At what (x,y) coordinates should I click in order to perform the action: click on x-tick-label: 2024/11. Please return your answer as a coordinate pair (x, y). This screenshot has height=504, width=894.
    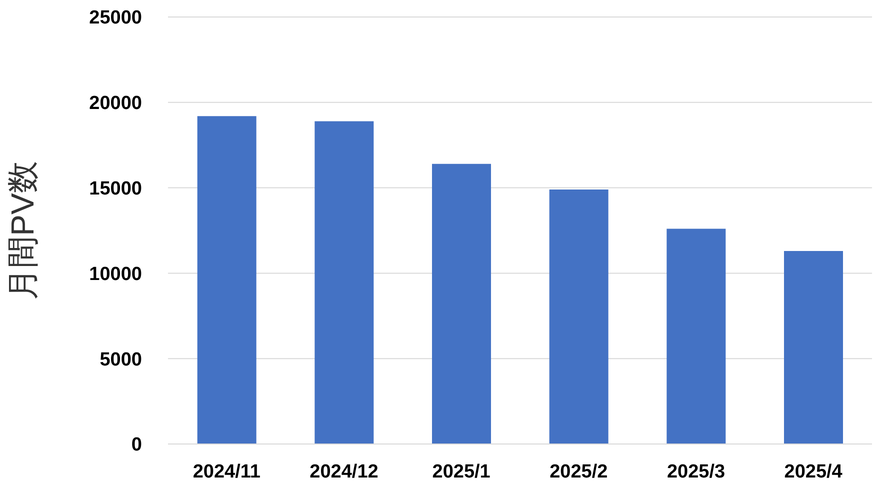
    Looking at the image, I should click on (226, 471).